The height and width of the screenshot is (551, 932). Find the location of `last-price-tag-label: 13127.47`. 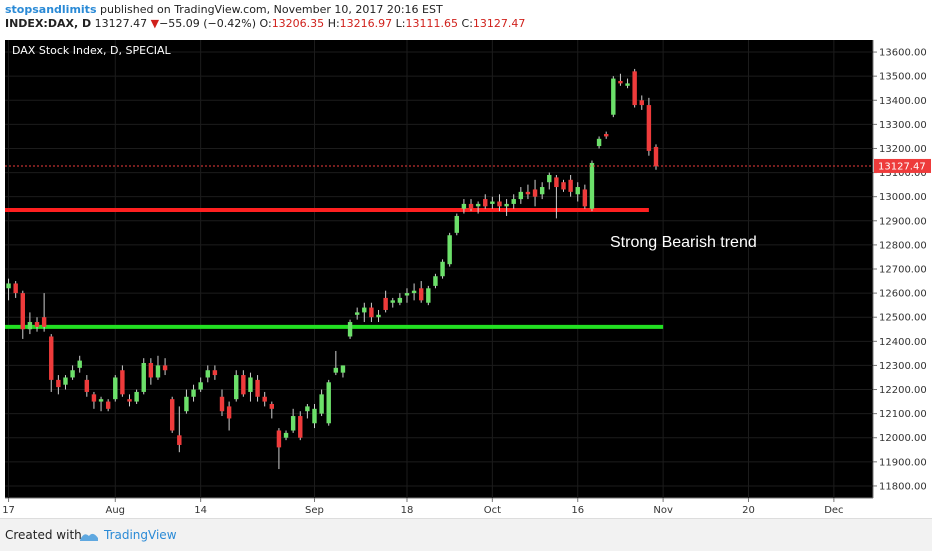

last-price-tag-label: 13127.47 is located at coordinates (902, 166).